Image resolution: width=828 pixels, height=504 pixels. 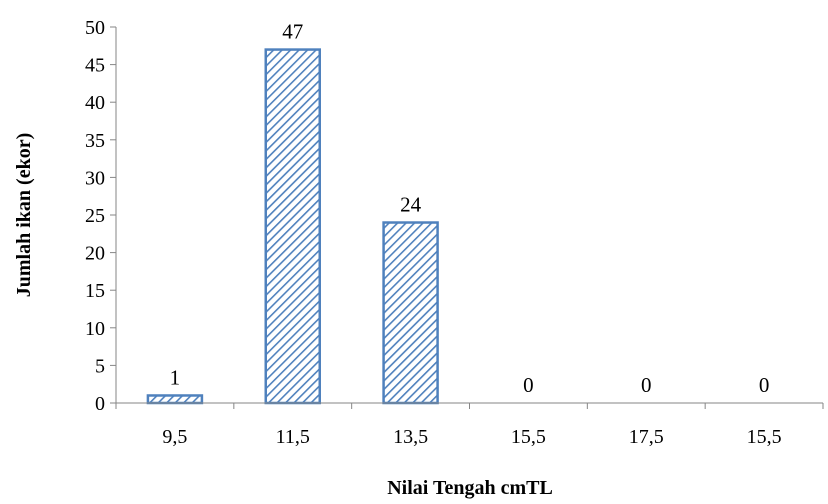 I want to click on y-tick-label: 0, so click(x=100, y=404).